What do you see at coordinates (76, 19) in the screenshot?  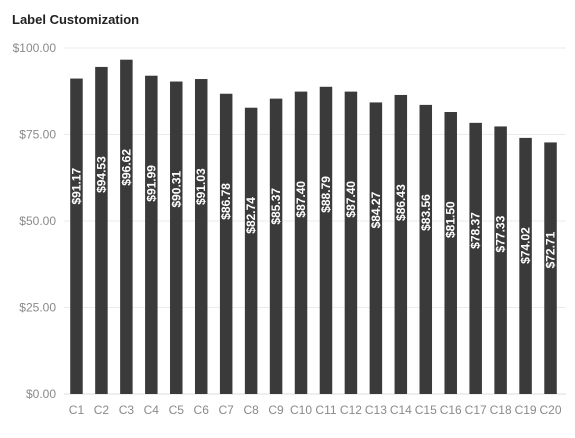 I see `chart-title: Label Customization` at bounding box center [76, 19].